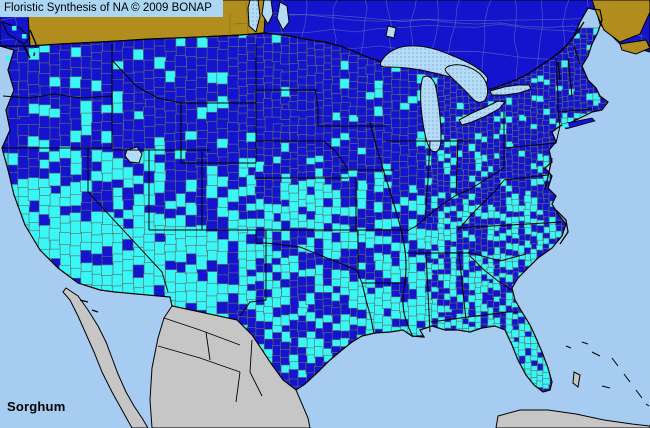 This screenshot has height=428, width=650. I want to click on map-title-bar: Floristic Synthesis of NA © 2009 BONAP, so click(111, 8).